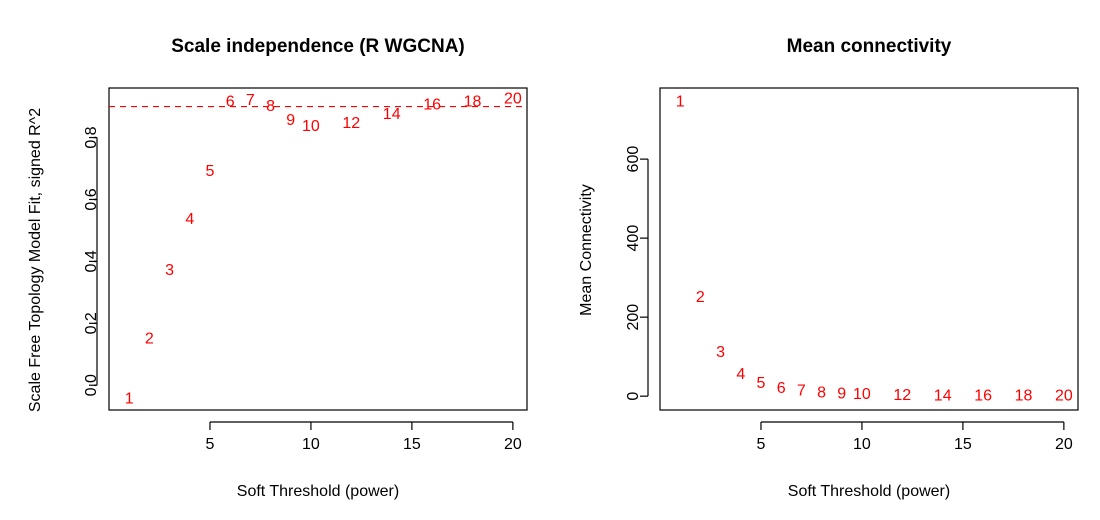 The width and height of the screenshot is (1100, 520). Describe the element at coordinates (318, 46) in the screenshot. I see `chart-title: Scale independence (R WGCNA)` at that location.